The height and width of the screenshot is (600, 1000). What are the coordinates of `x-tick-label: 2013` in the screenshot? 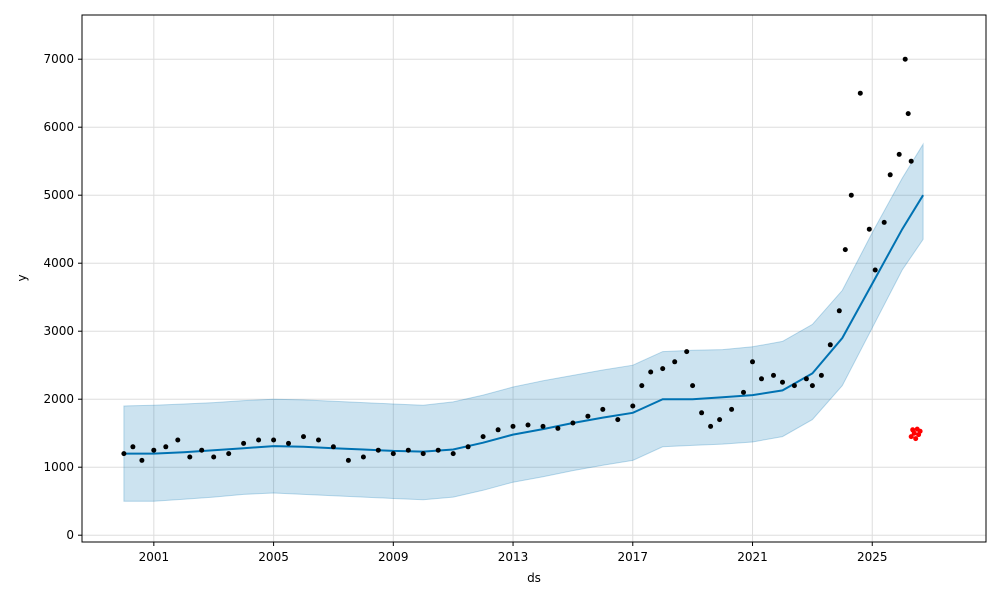 It's located at (513, 557).